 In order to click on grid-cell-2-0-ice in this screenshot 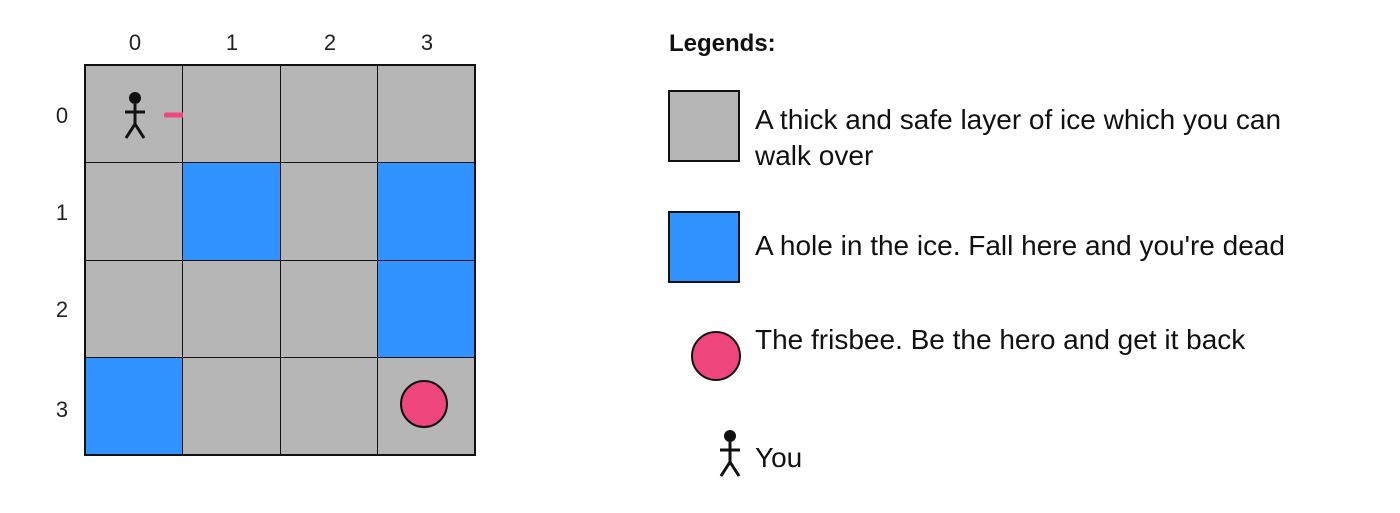, I will do `click(134, 308)`.